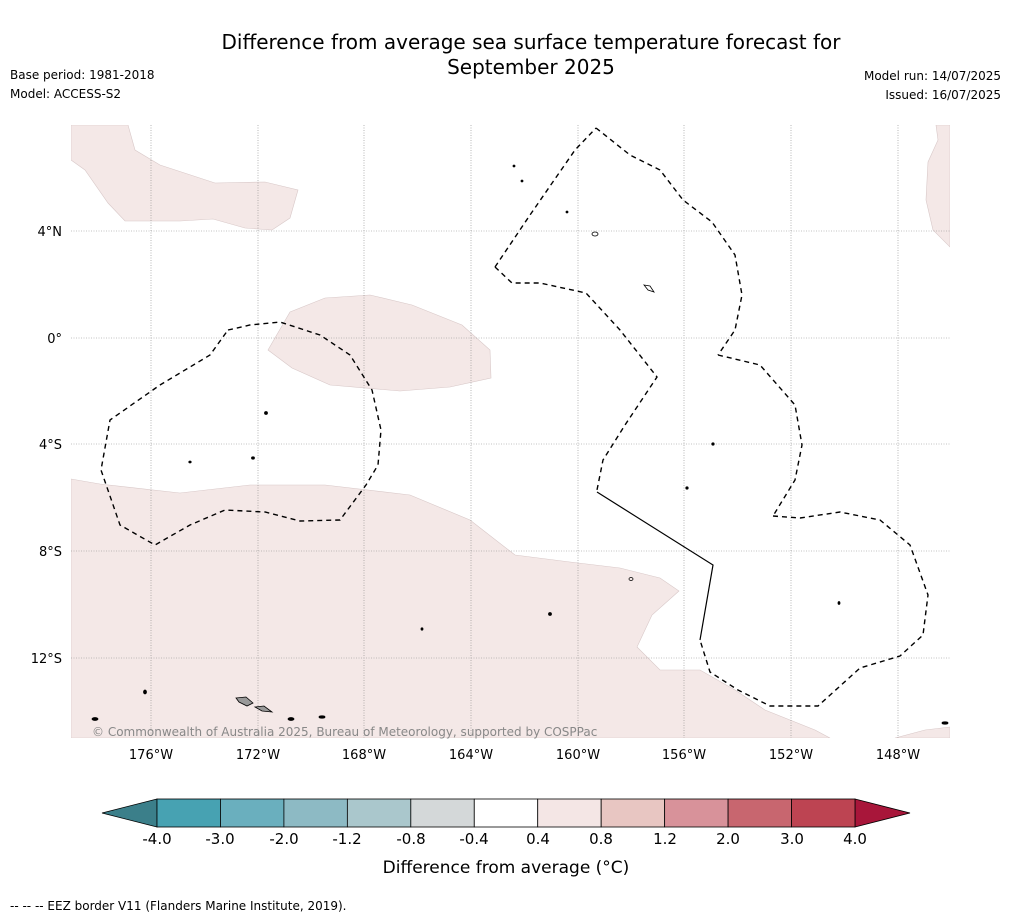 The image size is (1011, 919). I want to click on lat-label: 4°N, so click(50, 232).